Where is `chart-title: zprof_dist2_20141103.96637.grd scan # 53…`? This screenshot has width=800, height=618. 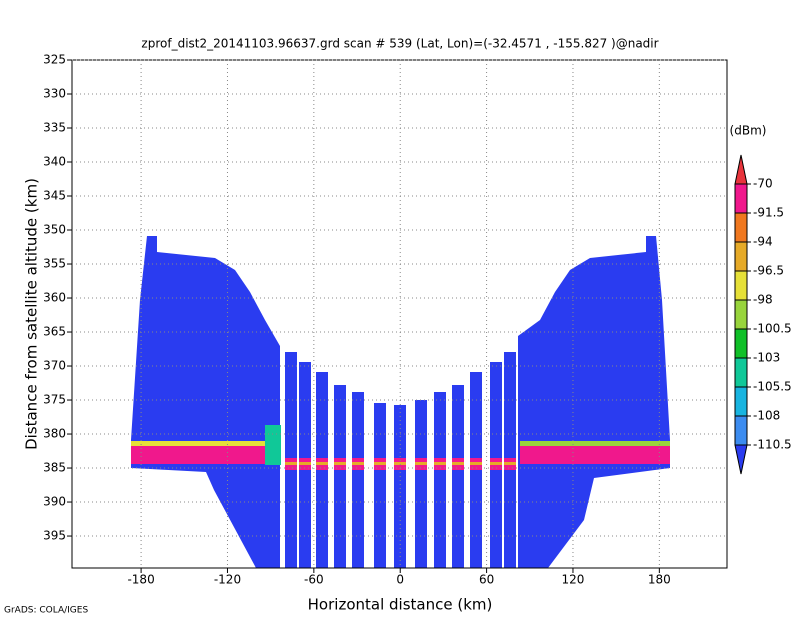
chart-title: zprof_dist2_20141103.96637.grd scan # 53… is located at coordinates (399, 44).